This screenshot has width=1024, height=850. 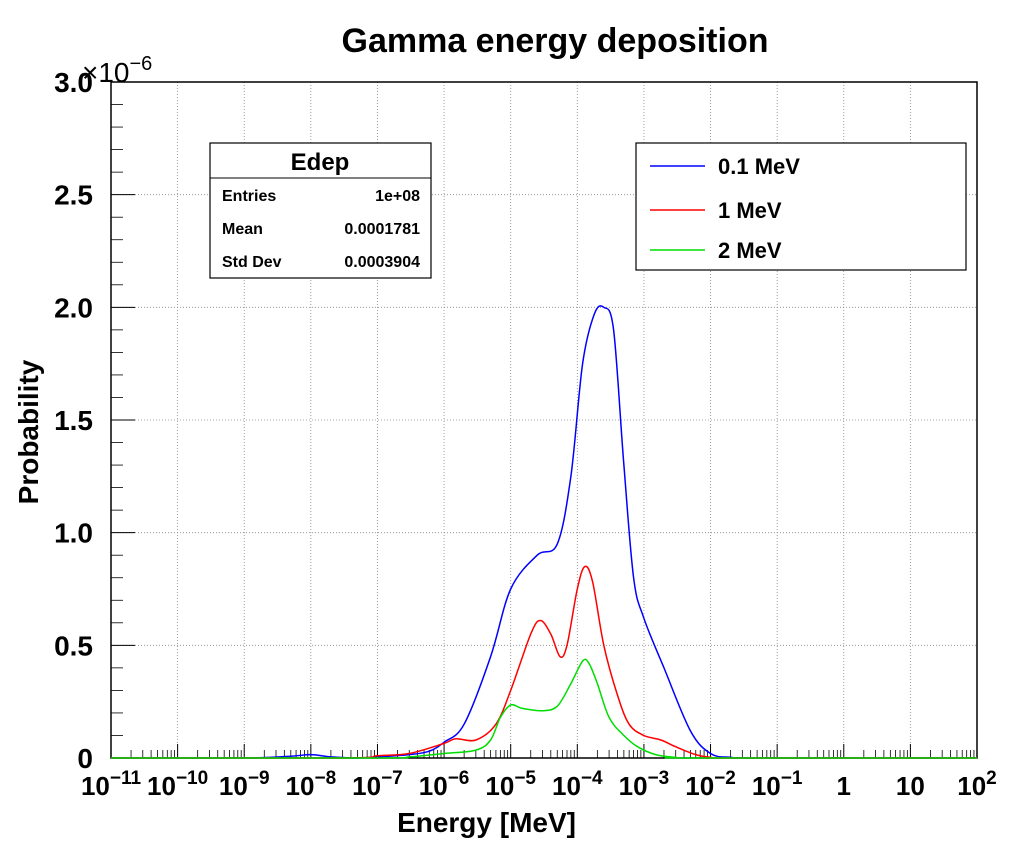 What do you see at coordinates (543, 708) in the screenshot?
I see `series-line-2-mev` at bounding box center [543, 708].